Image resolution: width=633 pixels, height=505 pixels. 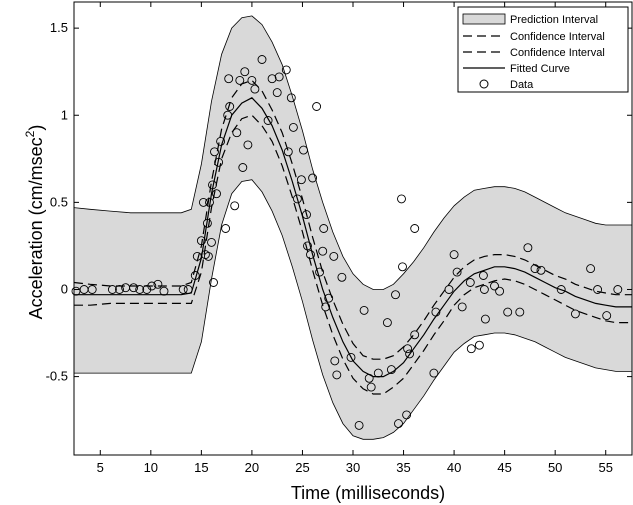 What do you see at coordinates (555, 467) in the screenshot?
I see `x-tick-label: 50` at bounding box center [555, 467].